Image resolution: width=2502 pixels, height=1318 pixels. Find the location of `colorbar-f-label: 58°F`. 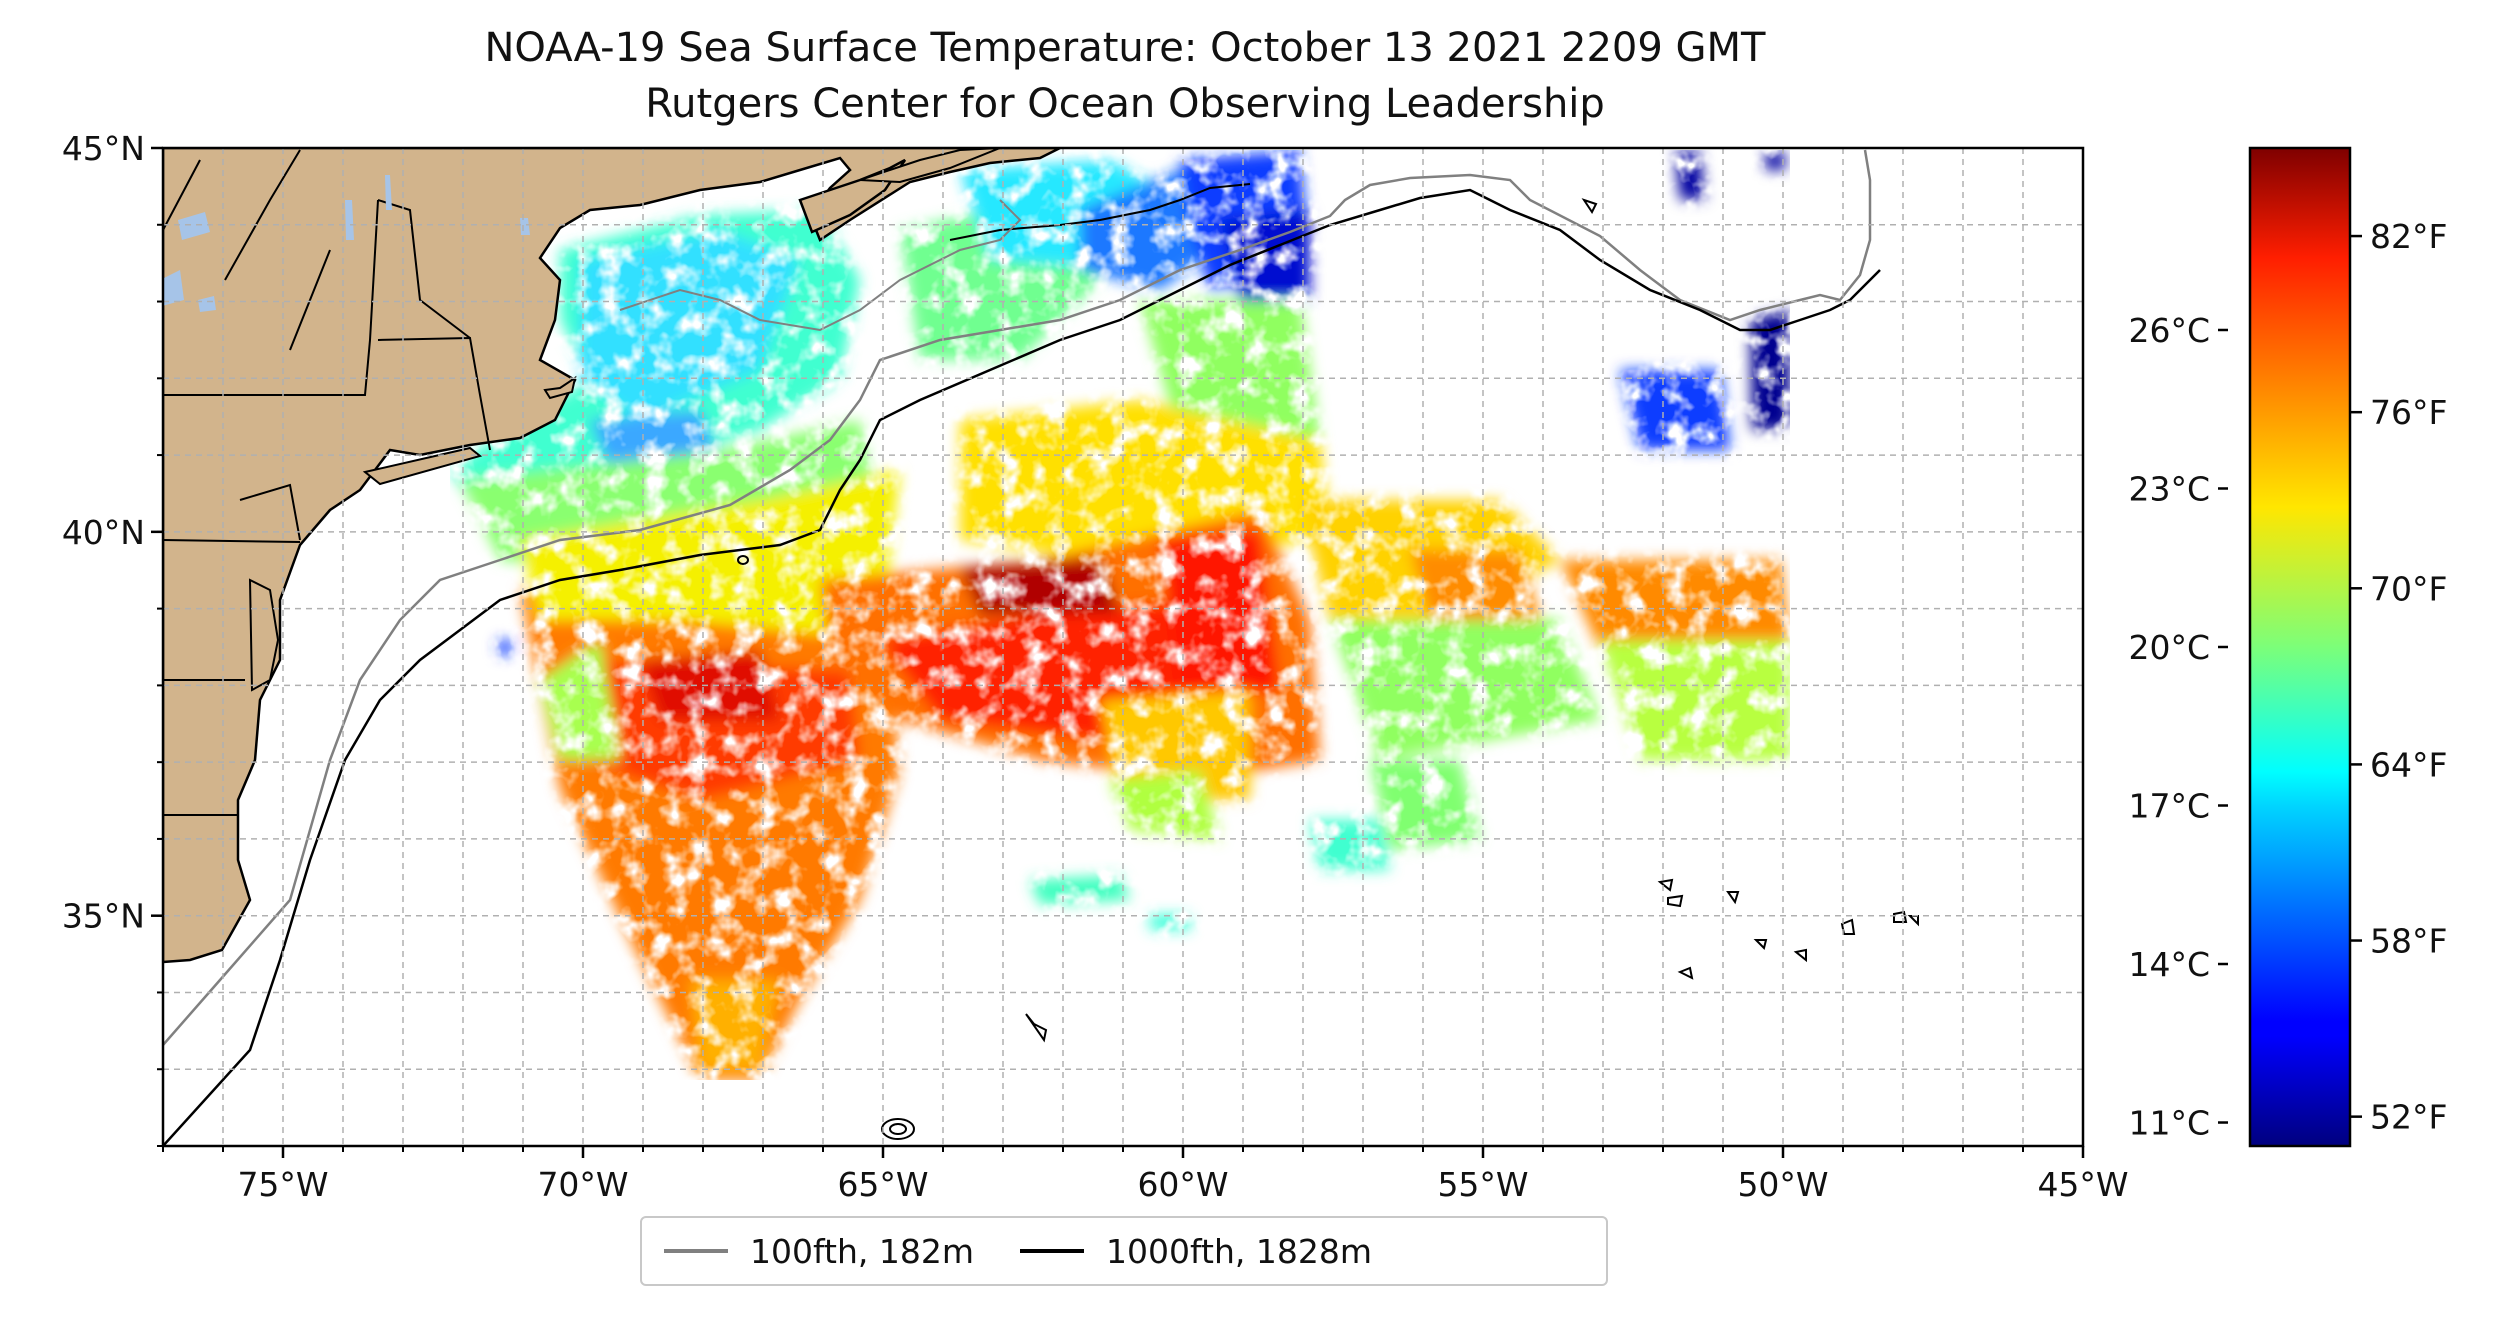

colorbar-f-label: 58°F is located at coordinates (2408, 941).